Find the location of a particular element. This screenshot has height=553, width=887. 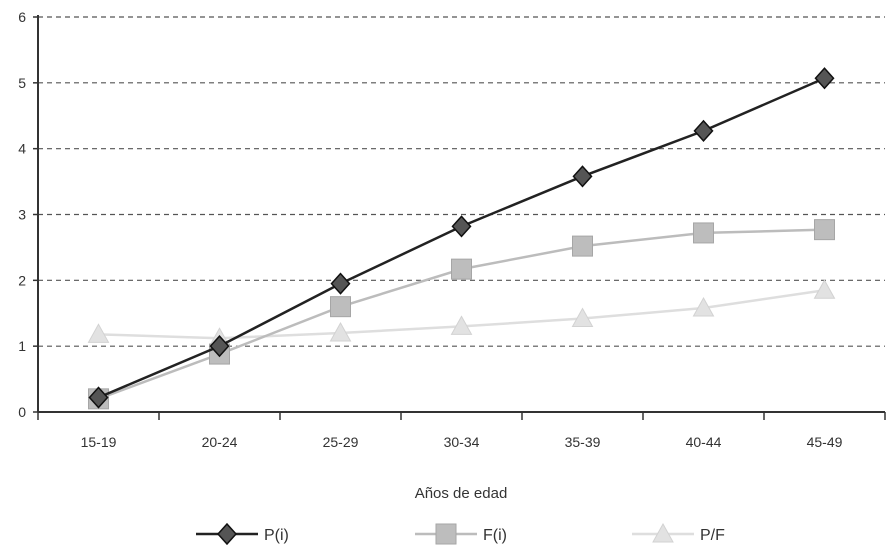

legend-label: P/F is located at coordinates (712, 535).